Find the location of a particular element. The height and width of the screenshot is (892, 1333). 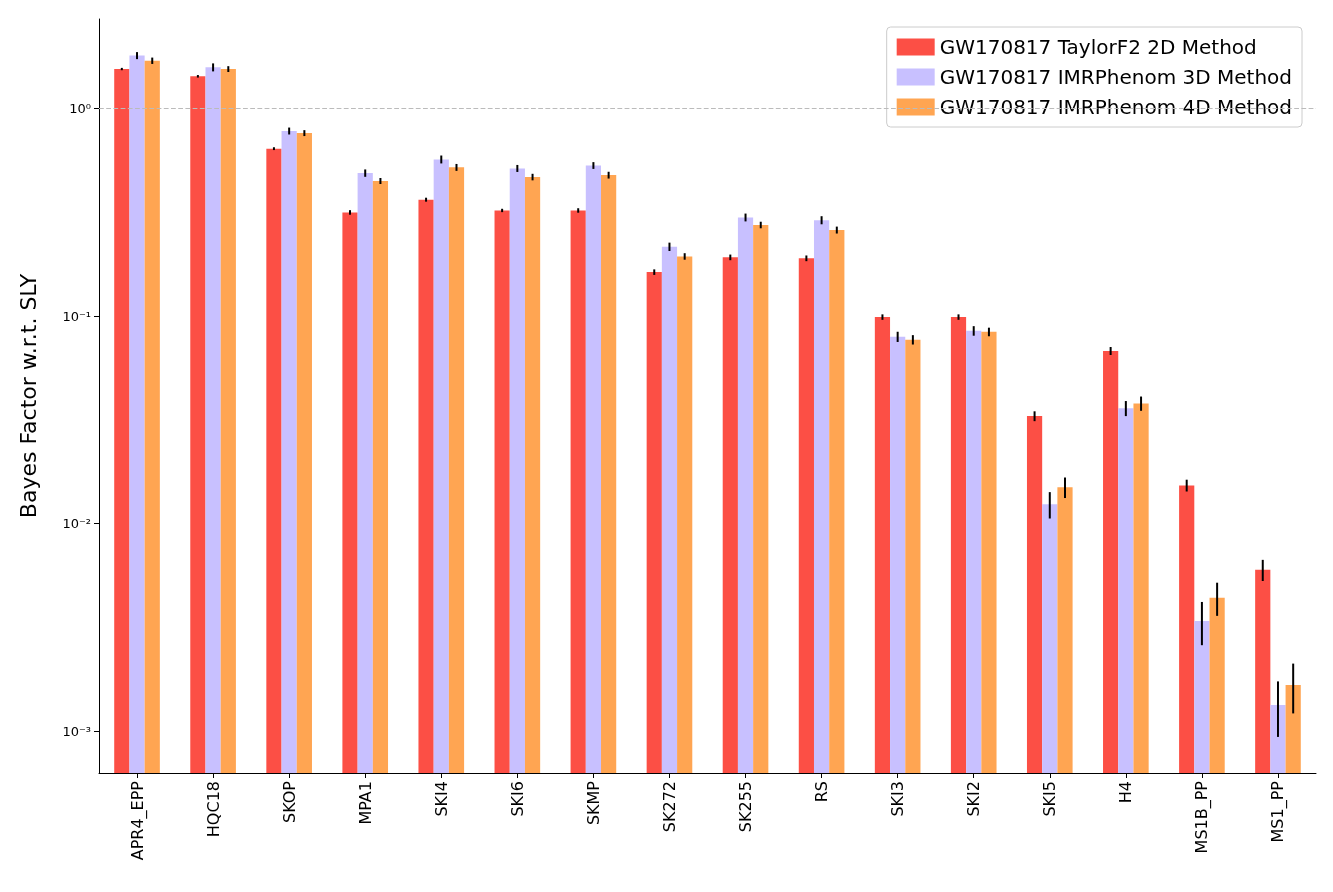

x-tick-label: SKOP is located at coordinates (289, 802).